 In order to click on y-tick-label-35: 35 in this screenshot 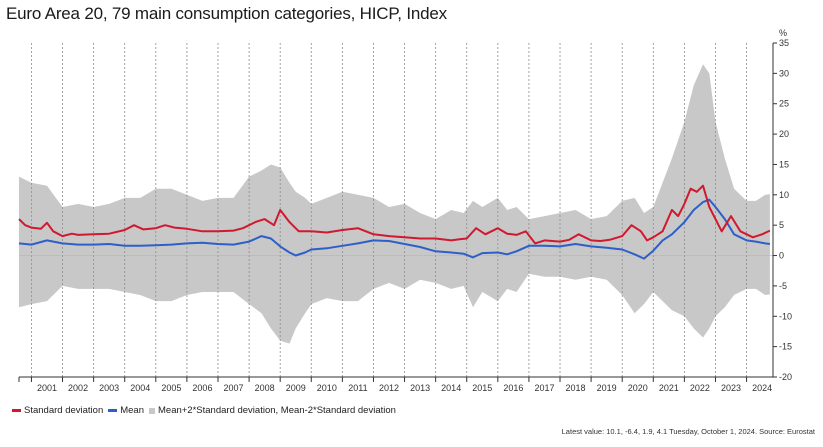, I will do `click(784, 43)`.